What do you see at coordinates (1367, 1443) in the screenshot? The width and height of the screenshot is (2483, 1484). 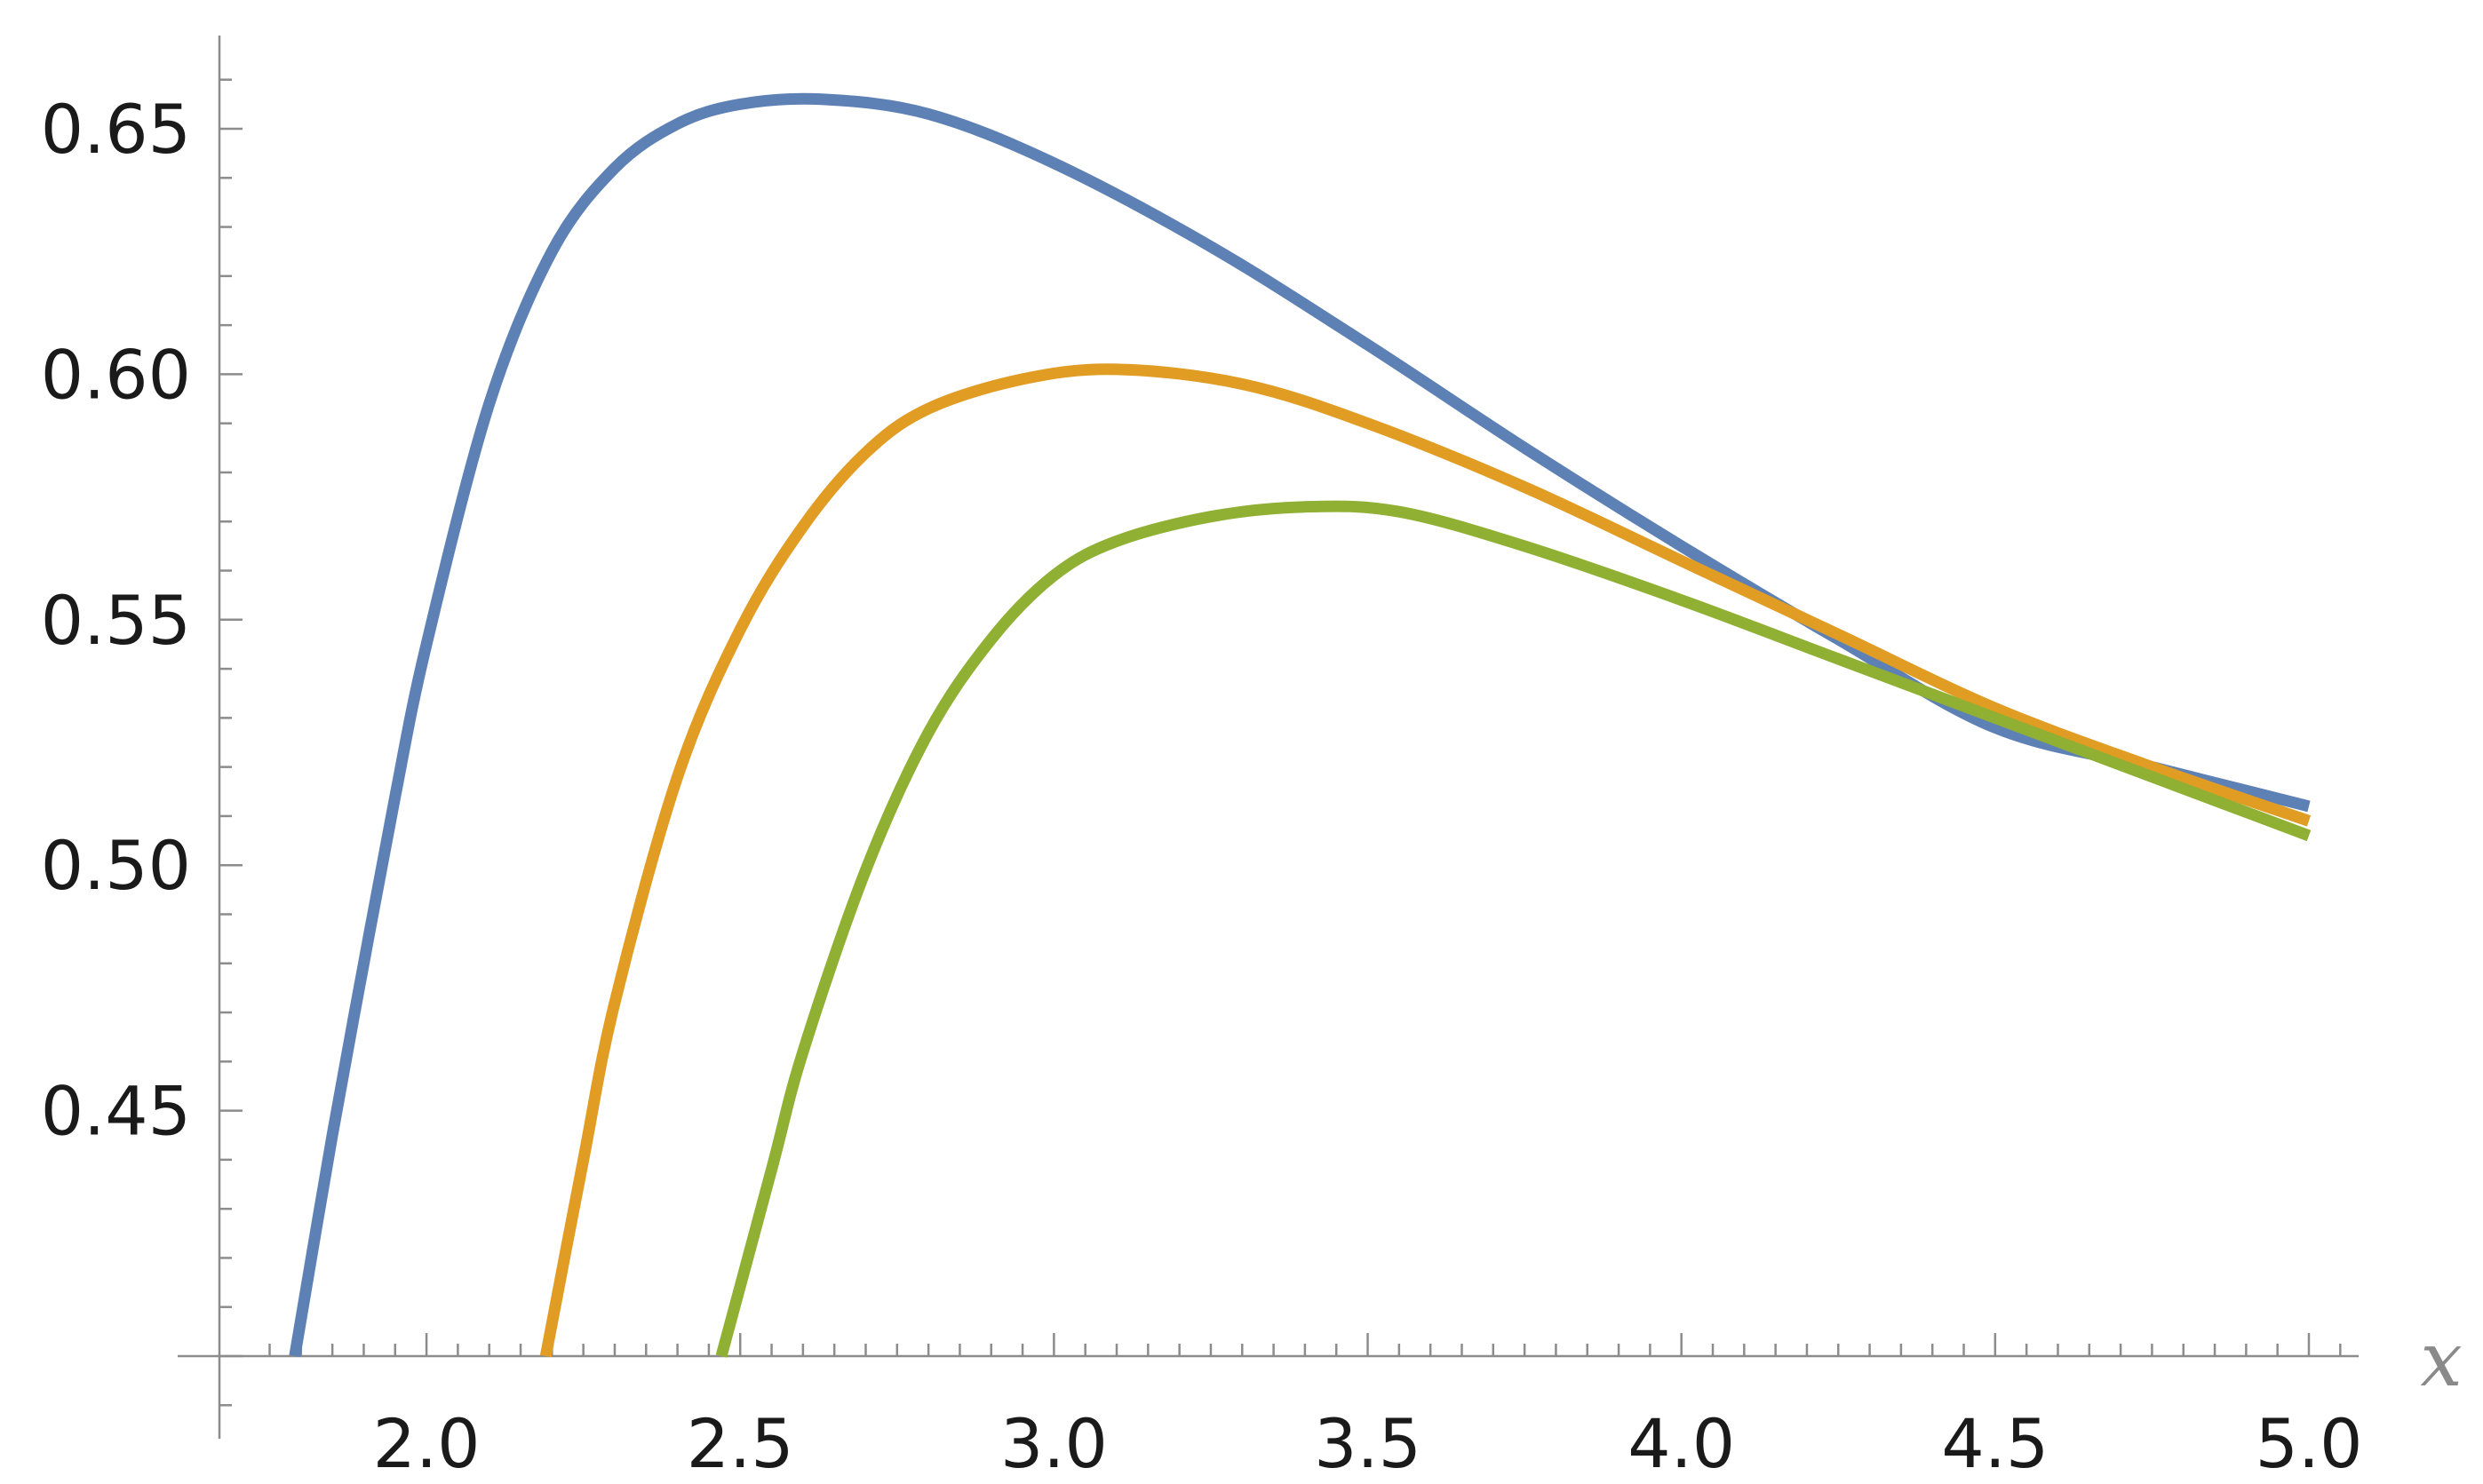 I see `x-tick-label: 3.5` at bounding box center [1367, 1443].